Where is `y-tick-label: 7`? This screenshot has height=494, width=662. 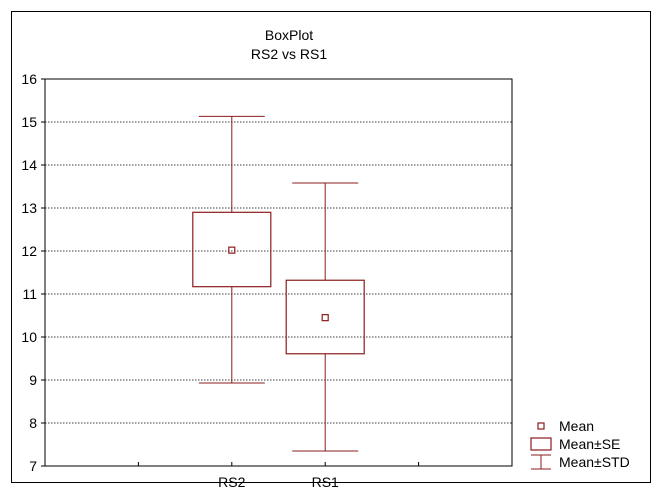
y-tick-label: 7 is located at coordinates (33, 466).